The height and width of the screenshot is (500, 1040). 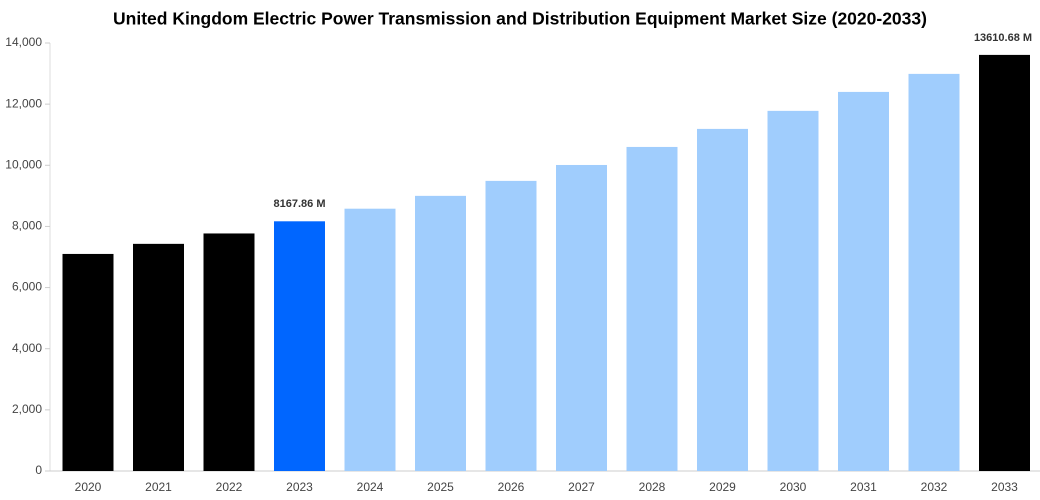 What do you see at coordinates (299, 487) in the screenshot?
I see `x-tick-label: 2023` at bounding box center [299, 487].